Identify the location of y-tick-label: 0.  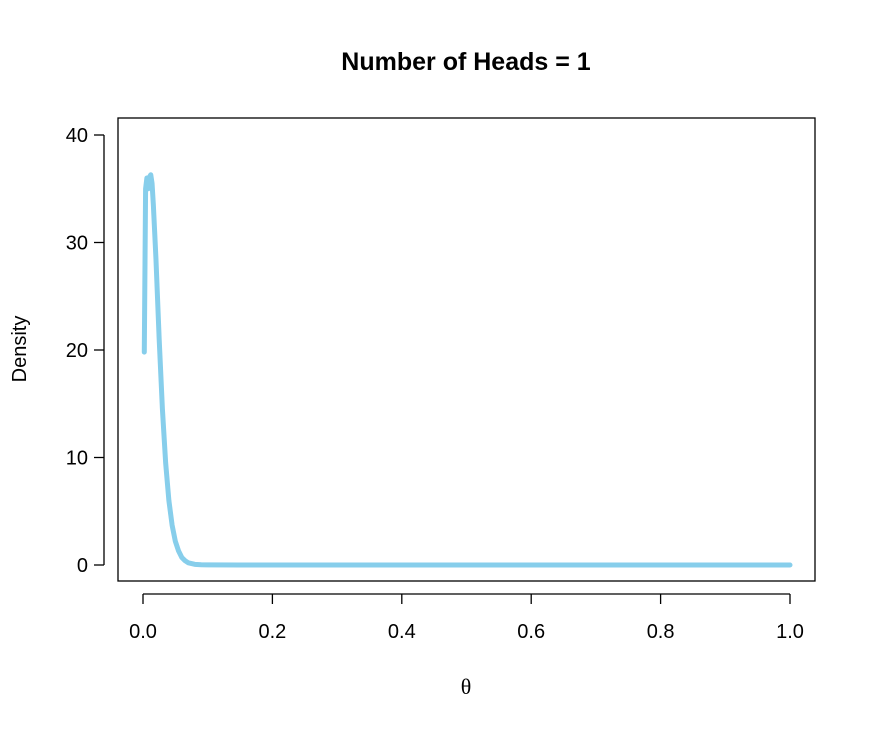
(82, 566).